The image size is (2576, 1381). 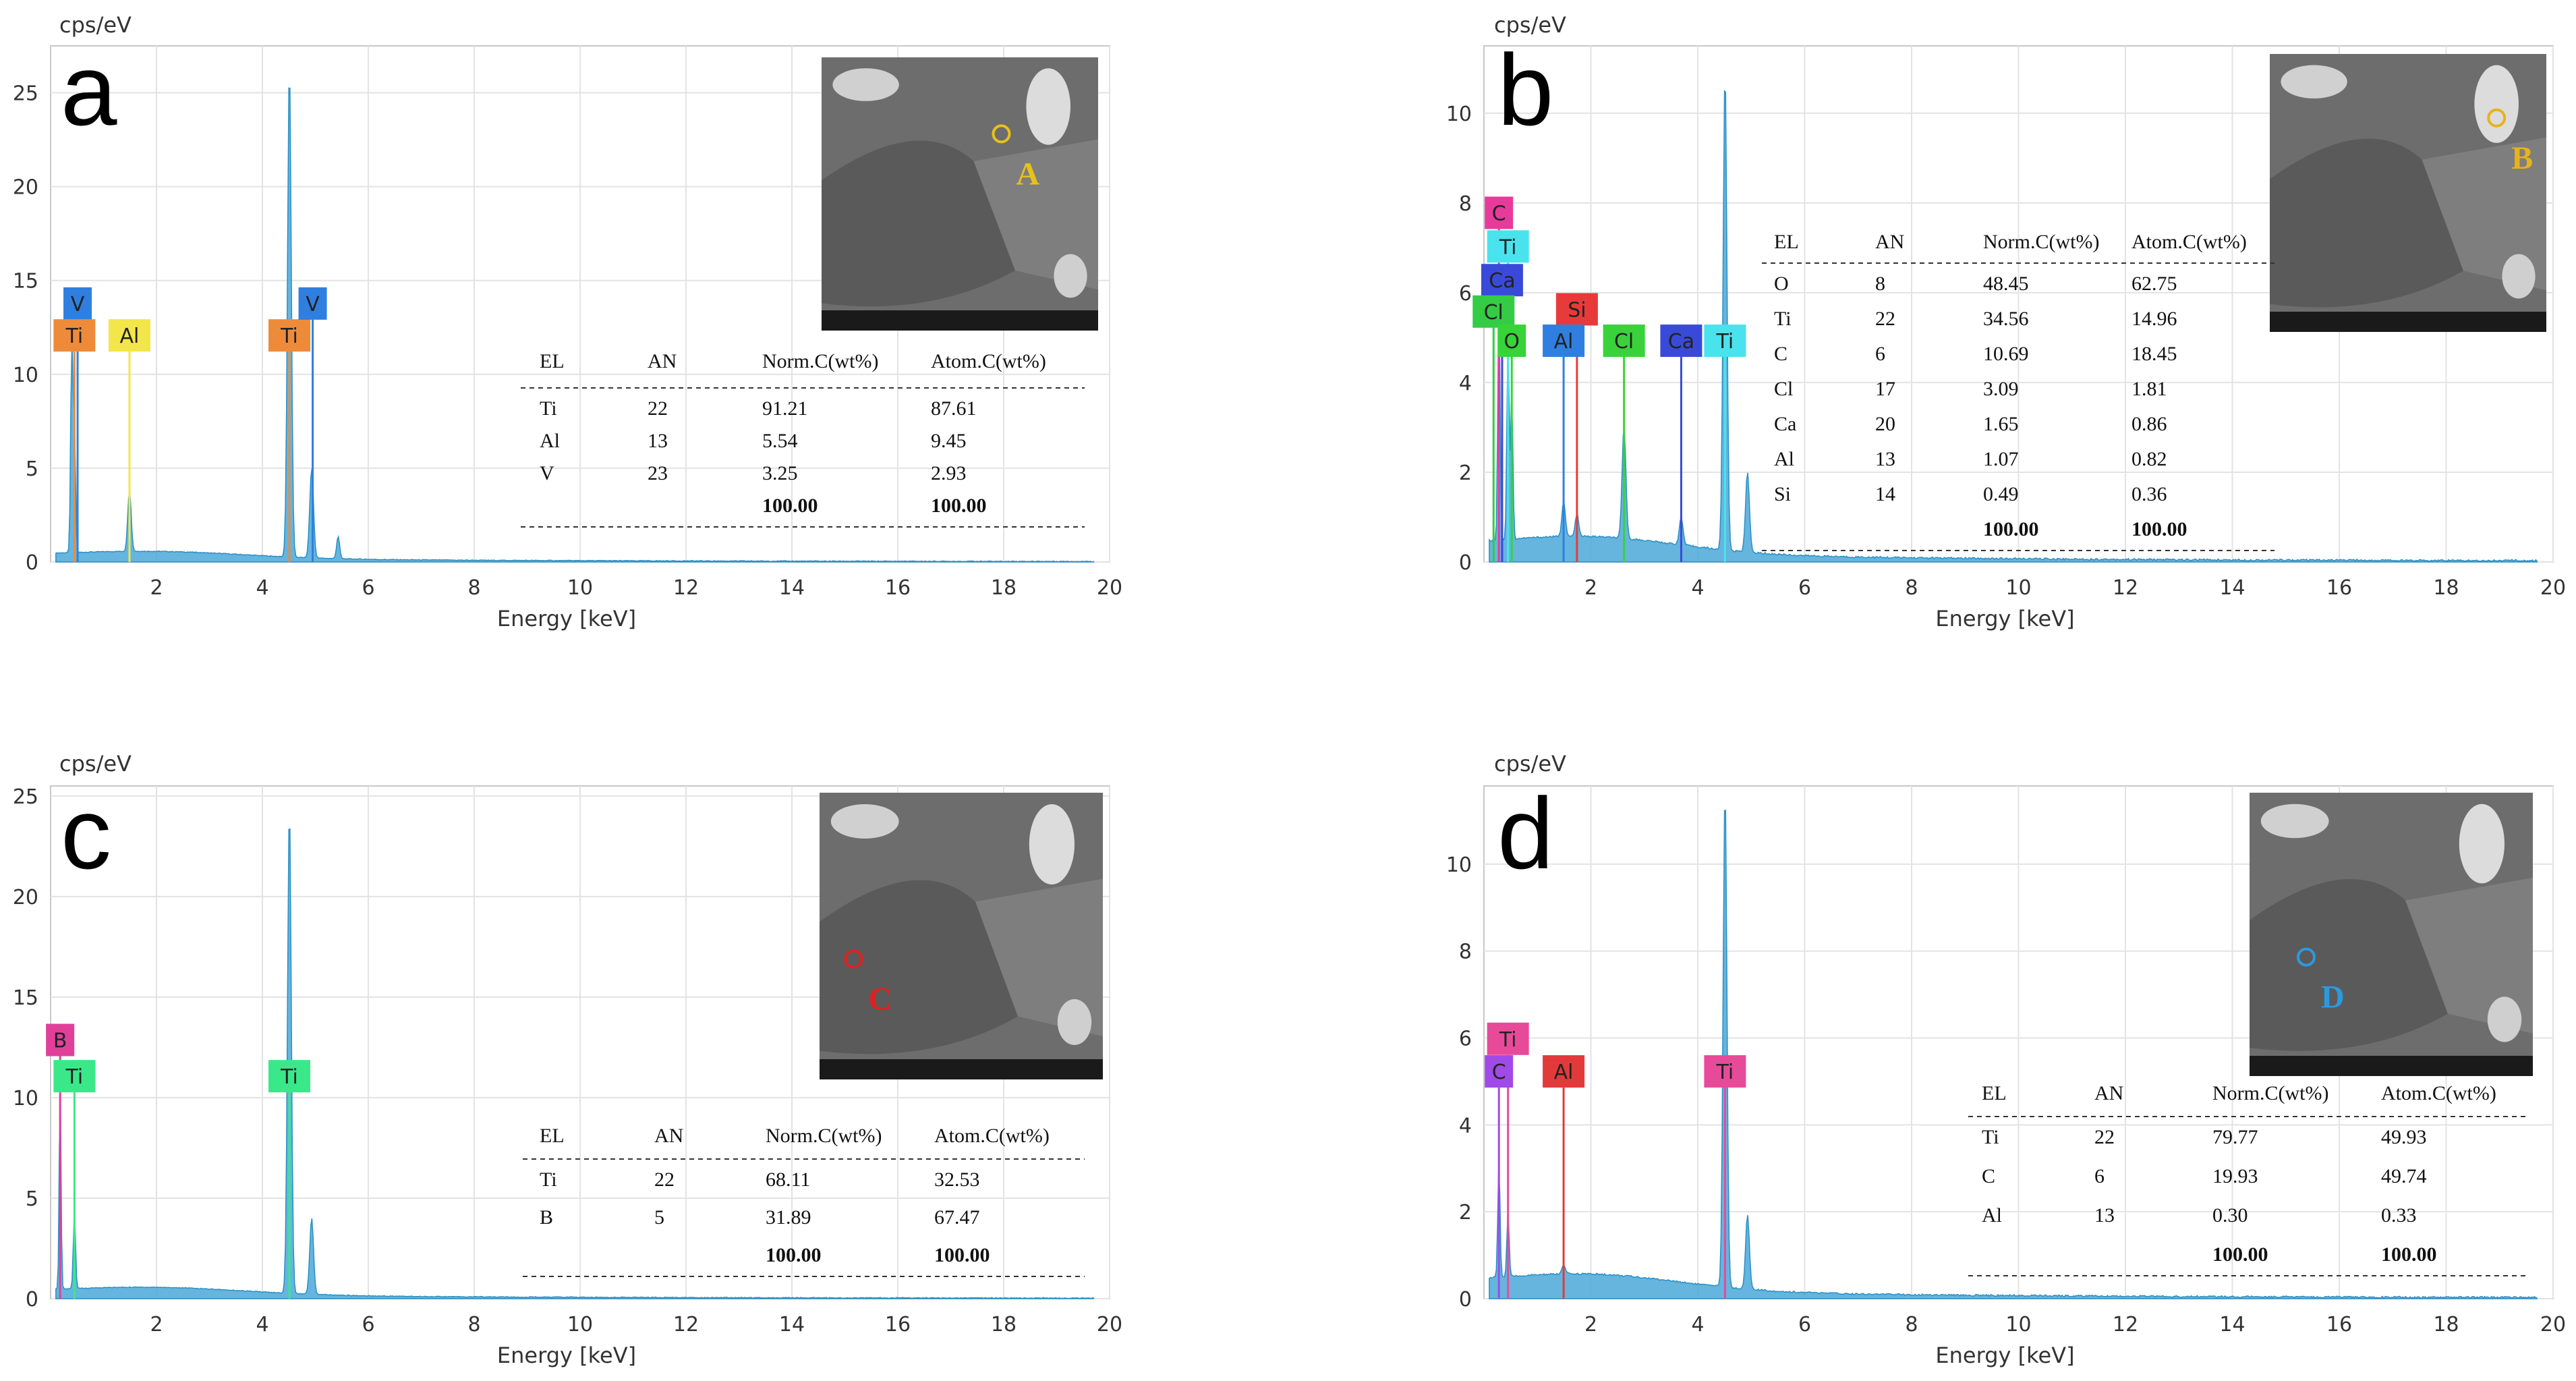 I want to click on table-header: Atom.C(wt%), so click(x=2438, y=1093).